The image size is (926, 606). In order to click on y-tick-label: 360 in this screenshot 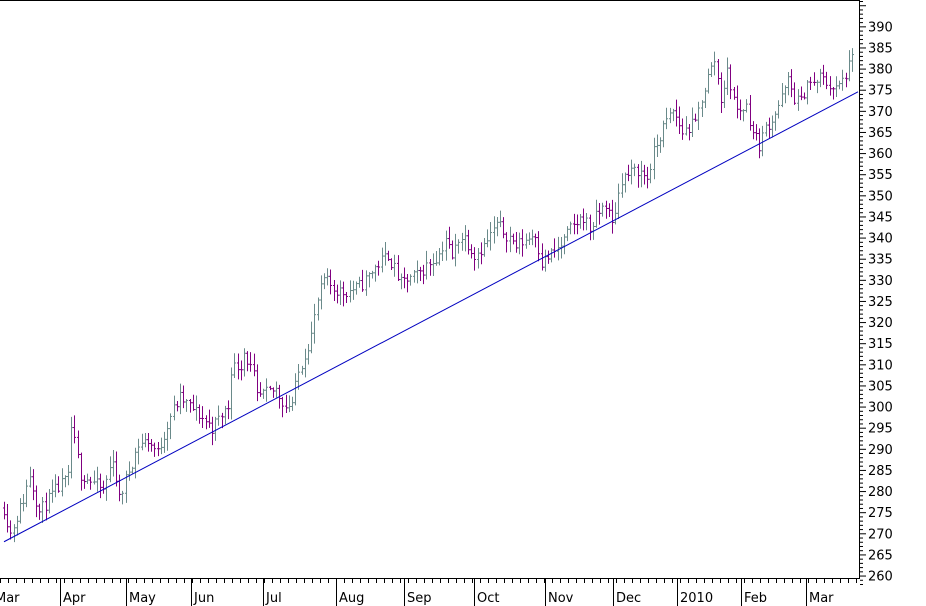, I will do `click(880, 154)`.